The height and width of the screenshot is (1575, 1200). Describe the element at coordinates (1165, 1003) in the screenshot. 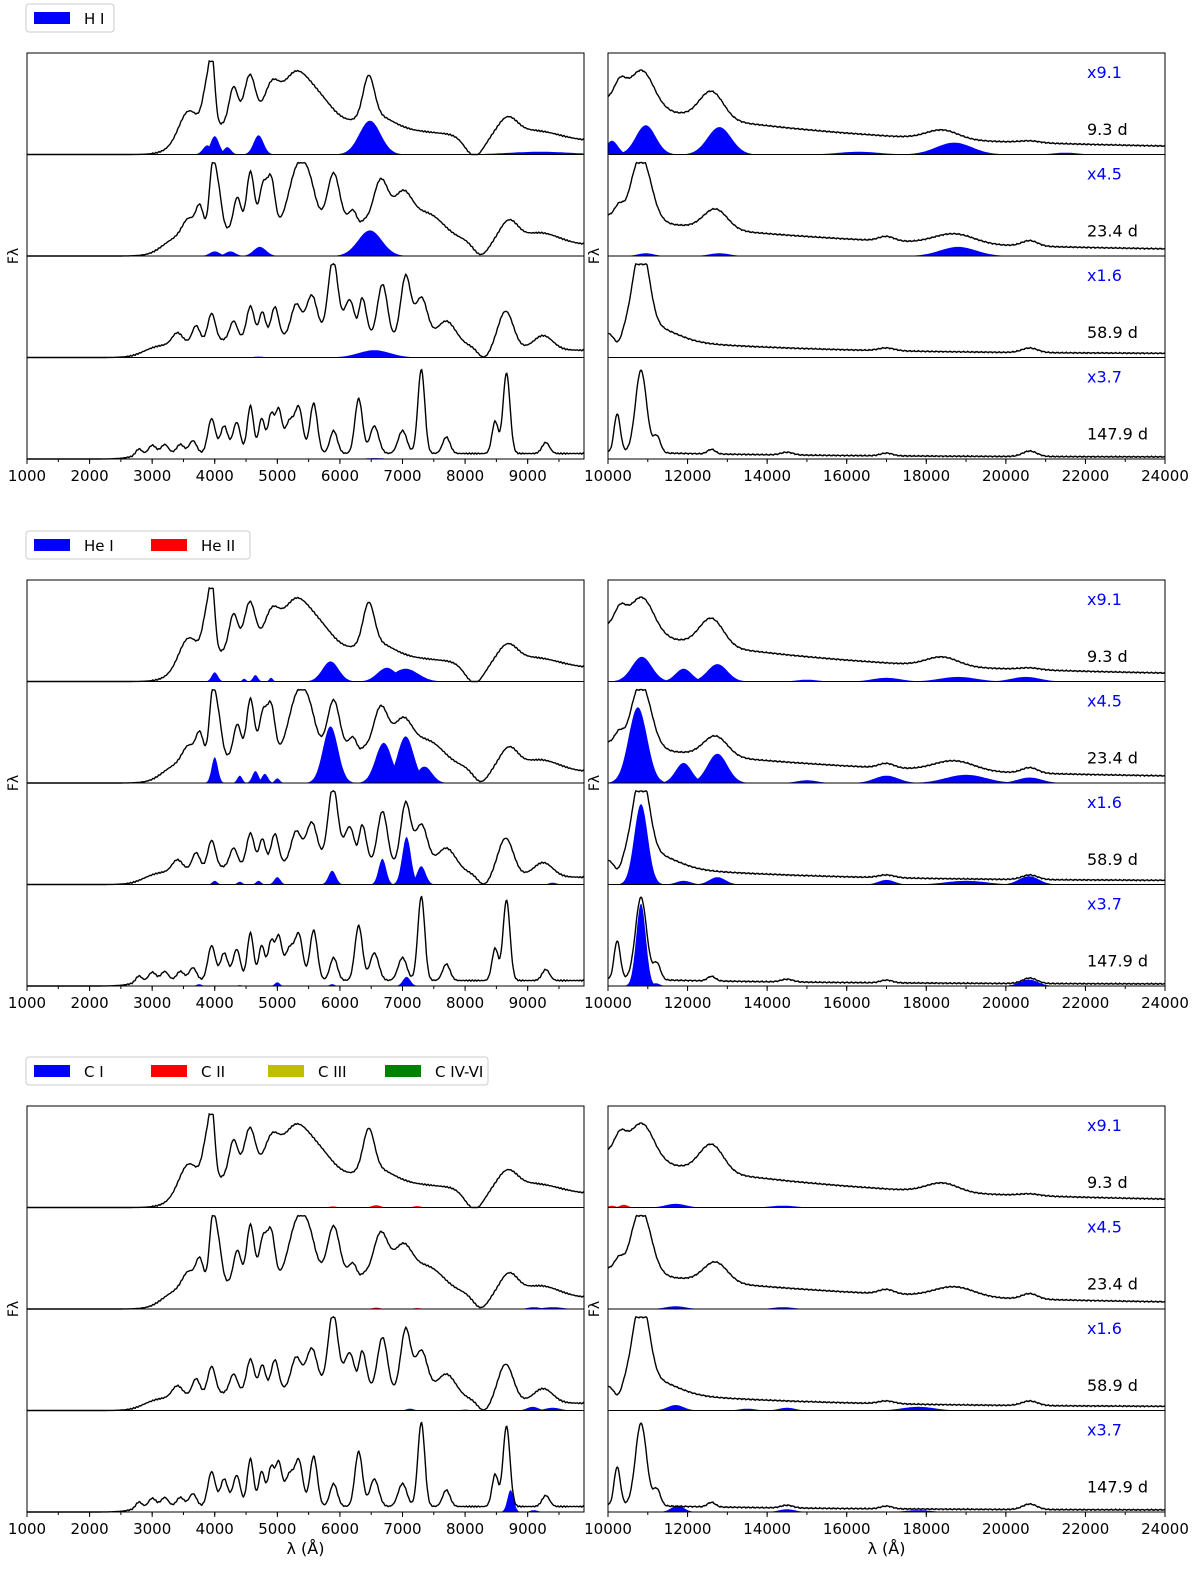

I see `tick-label: 24000` at that location.